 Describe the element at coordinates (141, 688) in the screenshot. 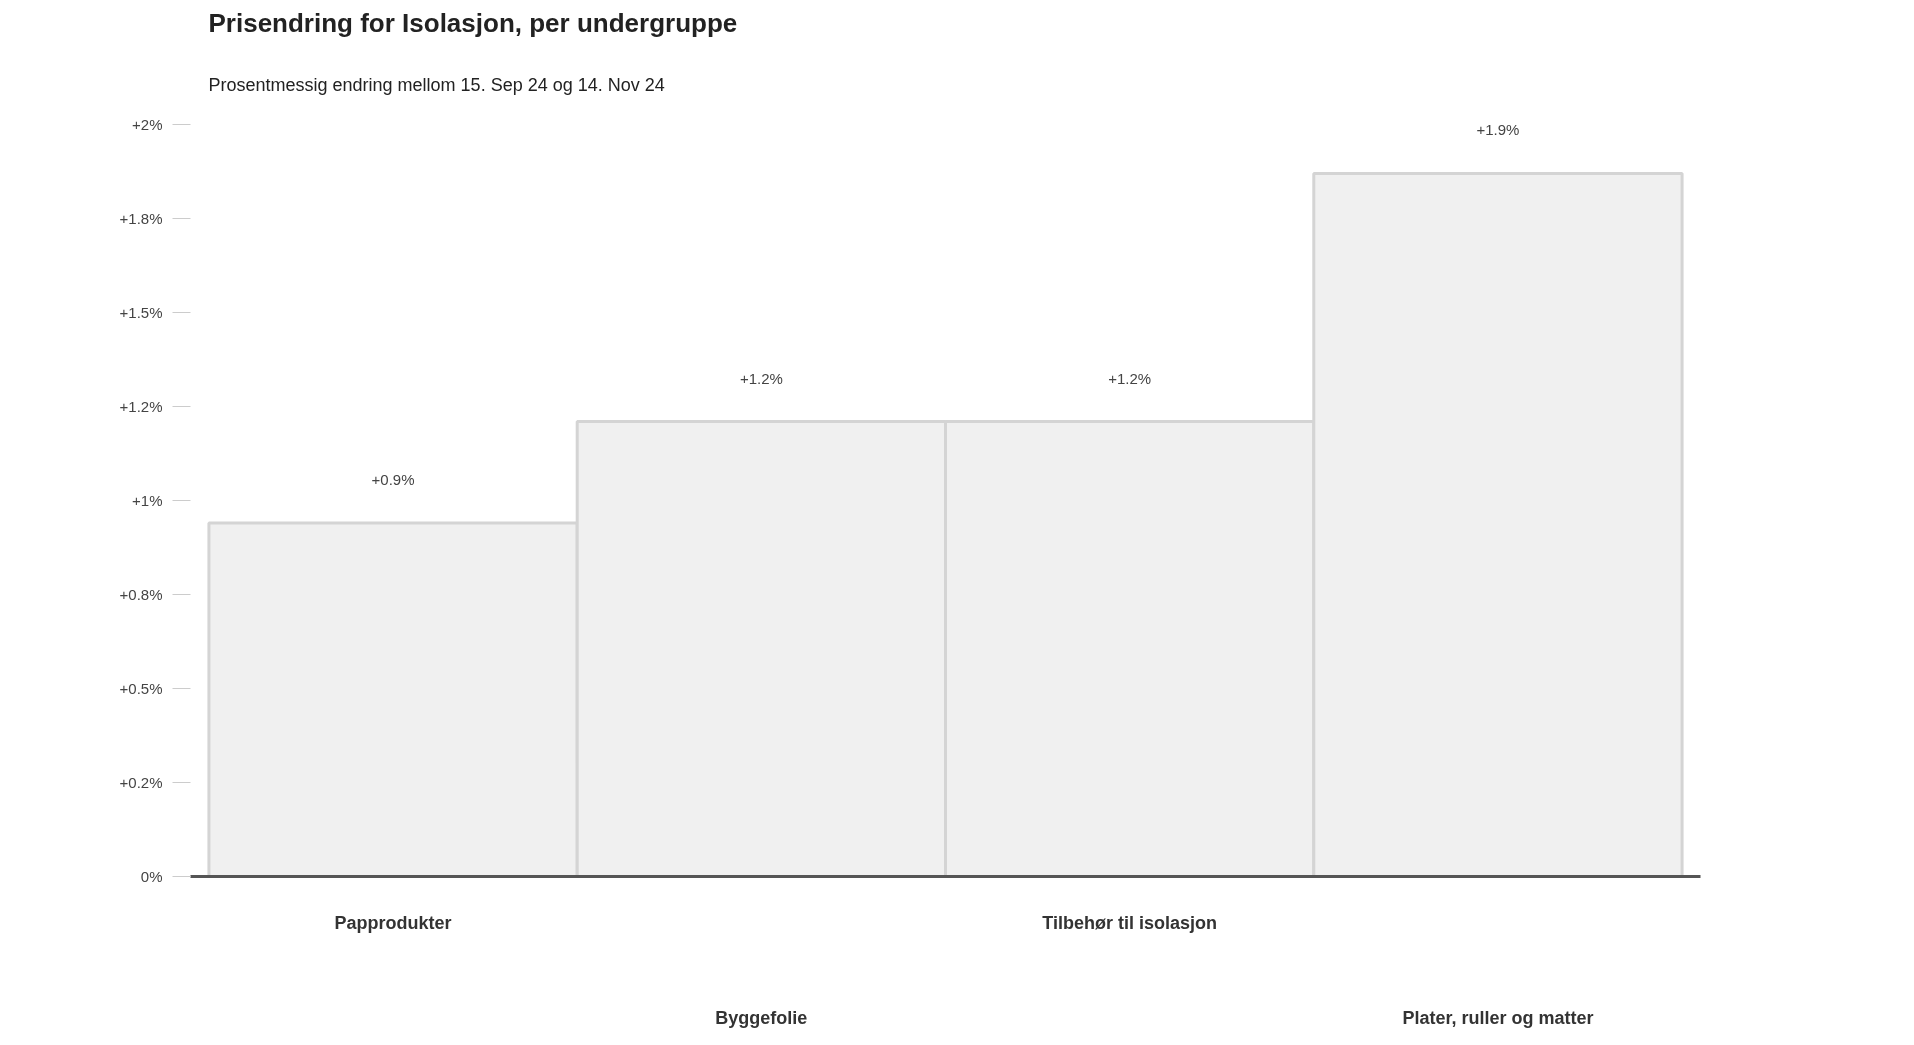

I see `y-tick-label: +0.5%` at that location.